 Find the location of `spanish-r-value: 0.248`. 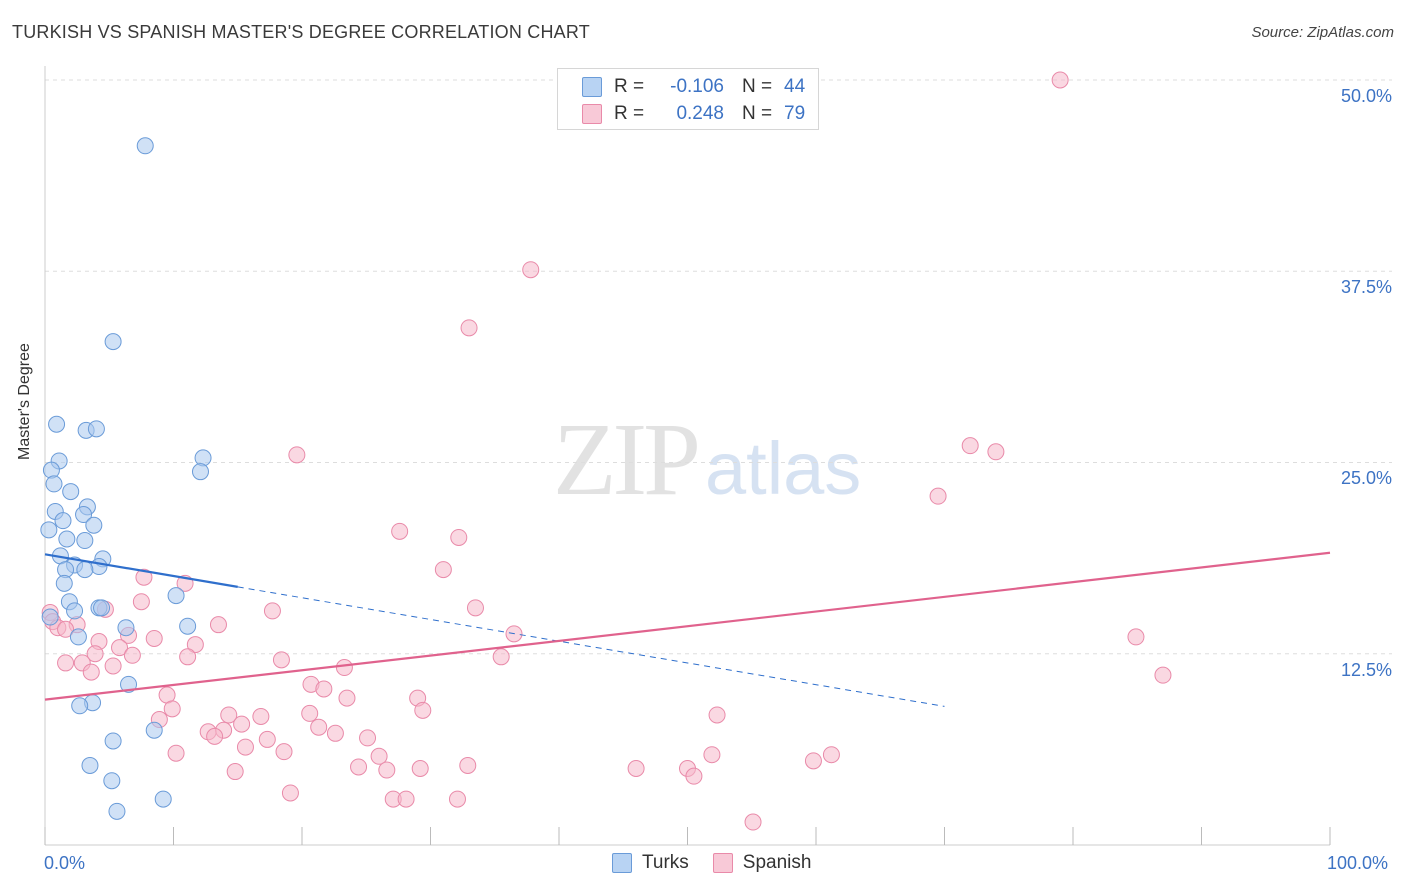

spanish-r-value: 0.248 is located at coordinates (700, 113).